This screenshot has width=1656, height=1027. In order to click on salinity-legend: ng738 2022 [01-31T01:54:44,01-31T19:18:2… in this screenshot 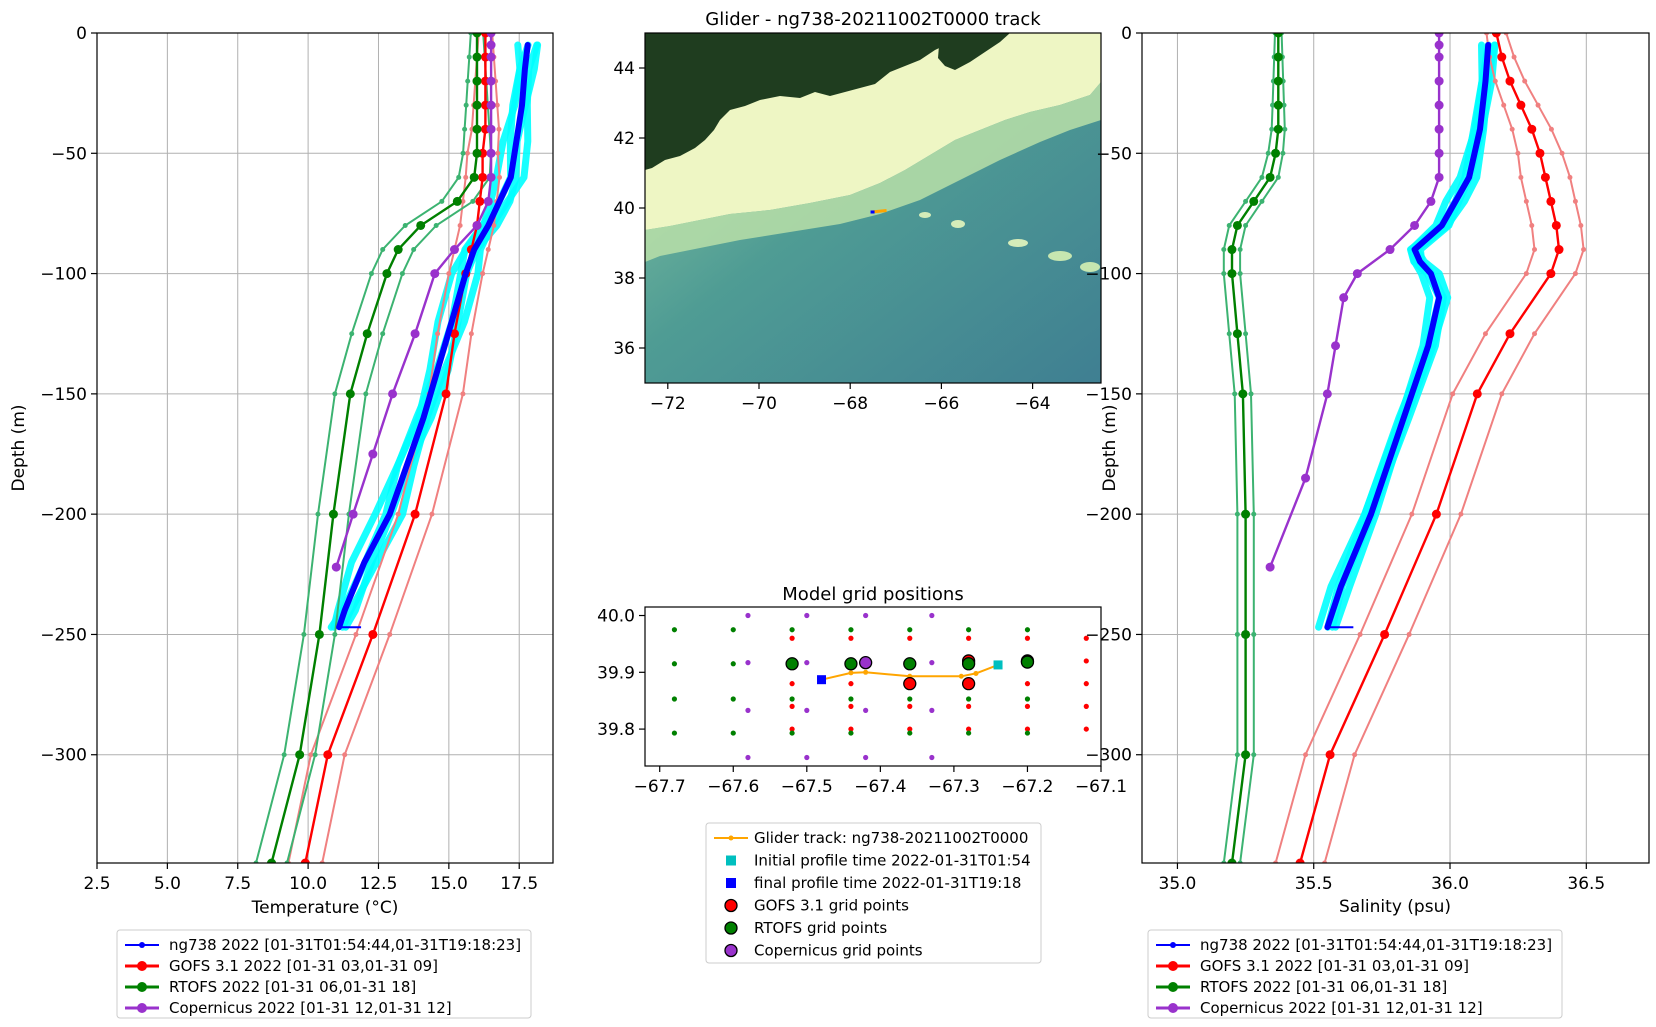, I will do `click(1355, 974)`.